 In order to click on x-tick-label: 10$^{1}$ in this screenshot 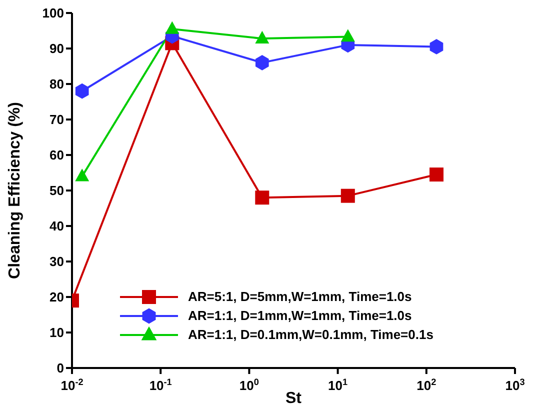, I will do `click(338, 385)`.